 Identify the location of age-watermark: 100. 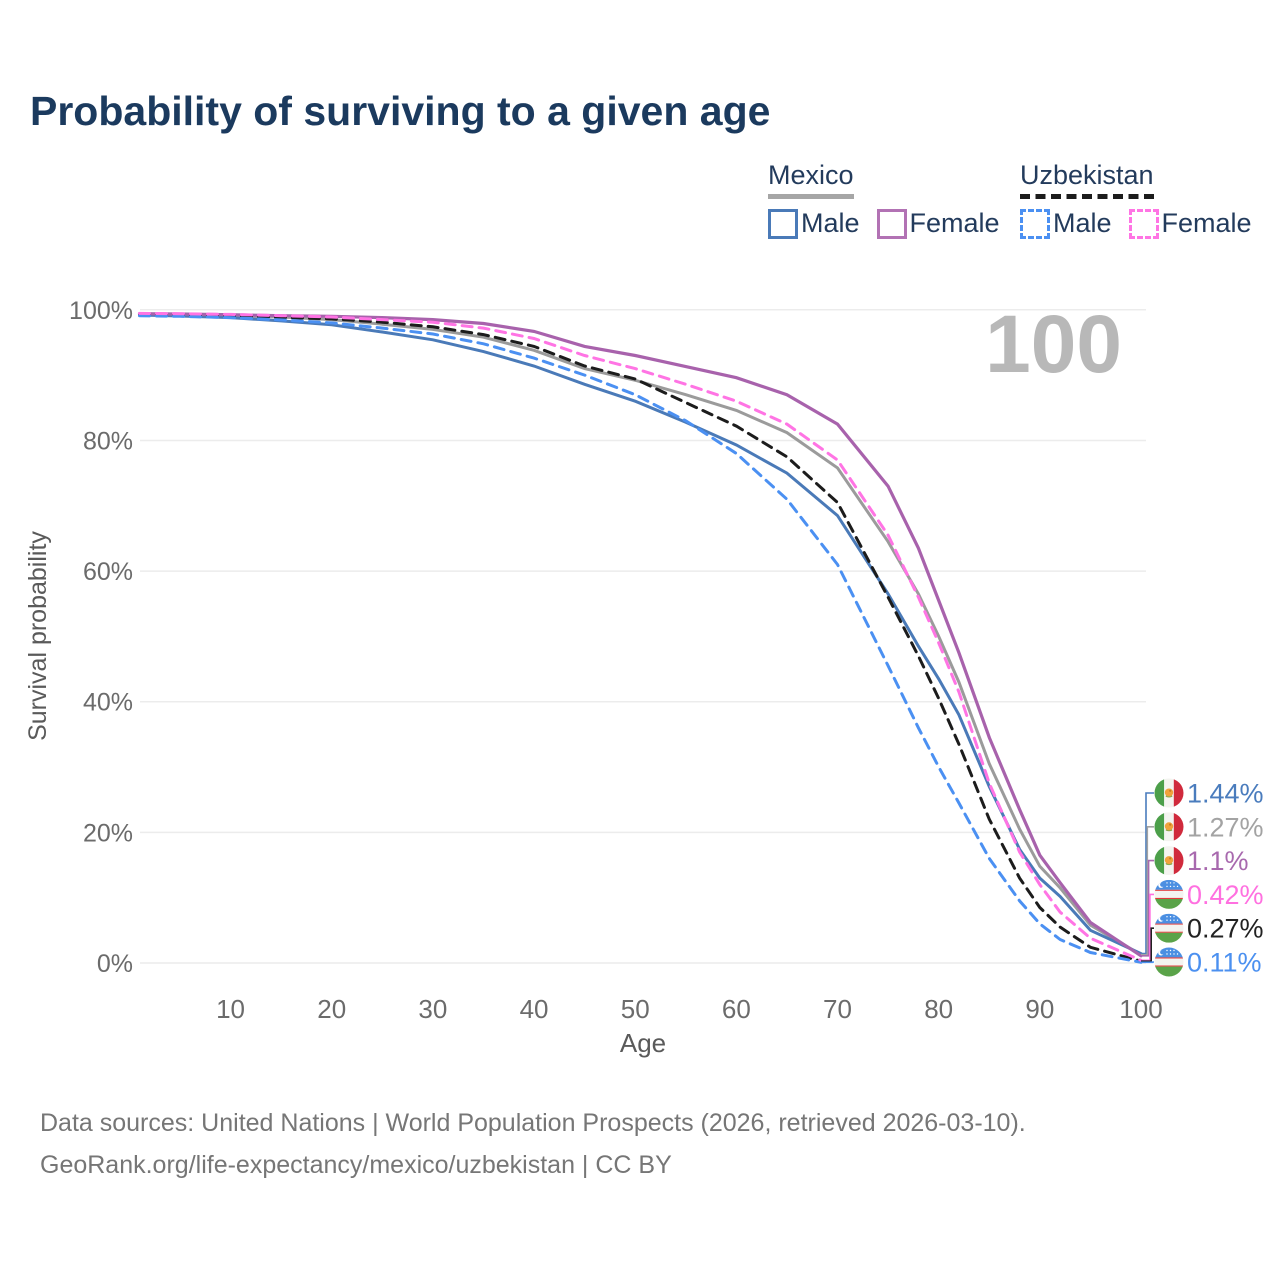
(1053, 344).